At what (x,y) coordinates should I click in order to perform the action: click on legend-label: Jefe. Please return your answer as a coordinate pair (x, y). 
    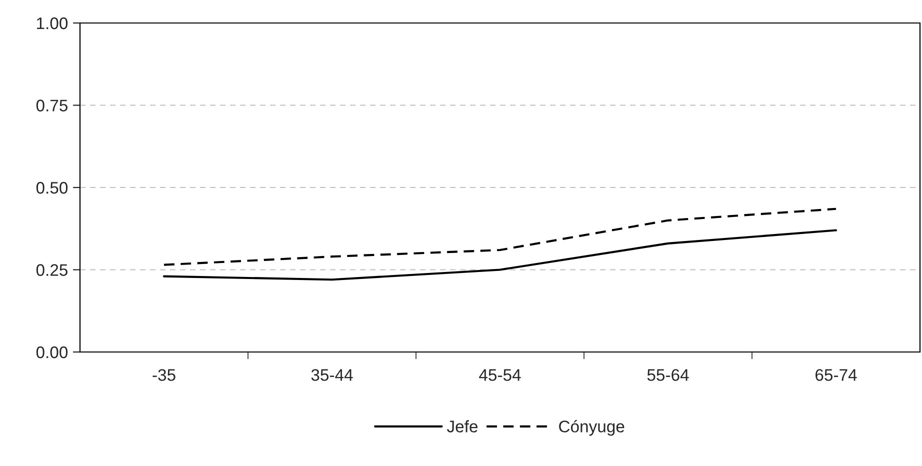
    Looking at the image, I should click on (462, 426).